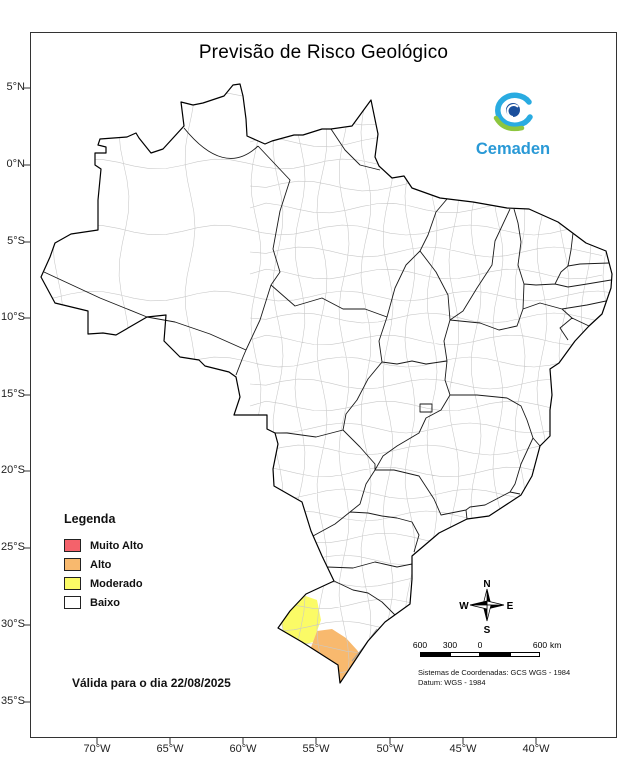  I want to click on lon-label: 55°W, so click(316, 749).